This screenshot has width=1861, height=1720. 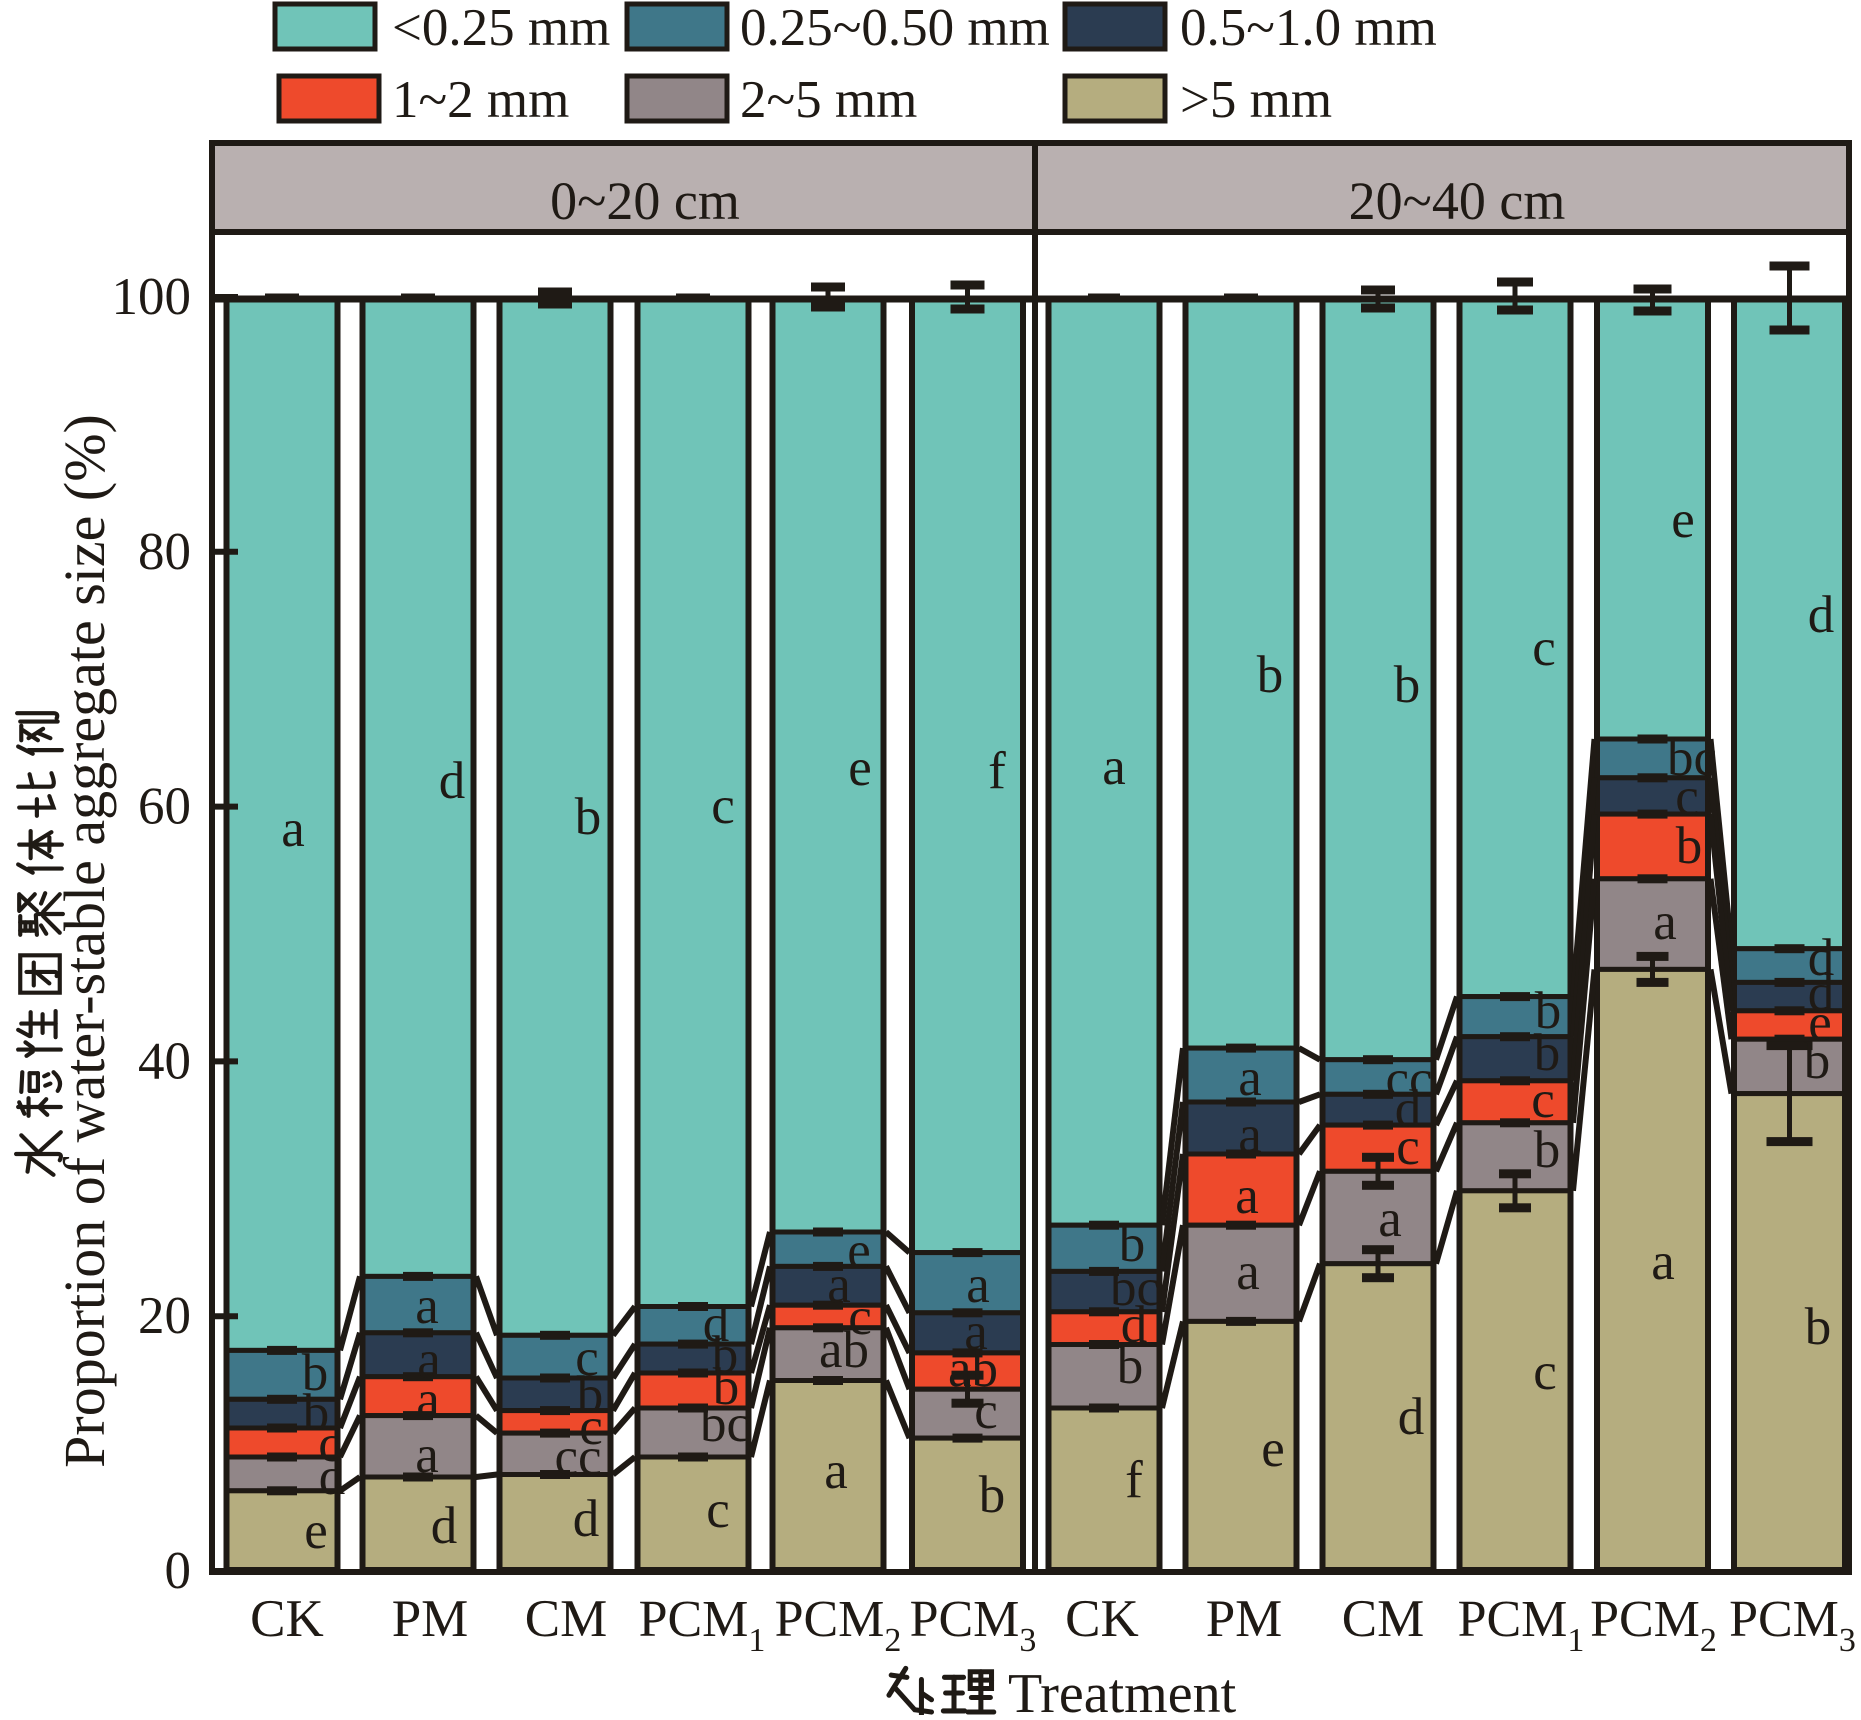 What do you see at coordinates (1122, 1689) in the screenshot?
I see `svg-text: Treatment` at bounding box center [1122, 1689].